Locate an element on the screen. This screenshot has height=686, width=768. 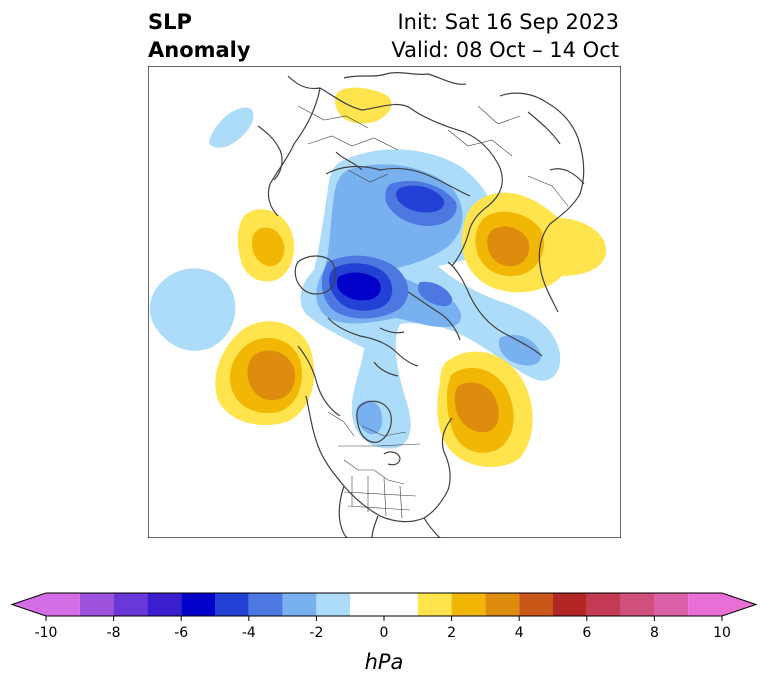
colorbar-tick-label: -10 is located at coordinates (46, 633).